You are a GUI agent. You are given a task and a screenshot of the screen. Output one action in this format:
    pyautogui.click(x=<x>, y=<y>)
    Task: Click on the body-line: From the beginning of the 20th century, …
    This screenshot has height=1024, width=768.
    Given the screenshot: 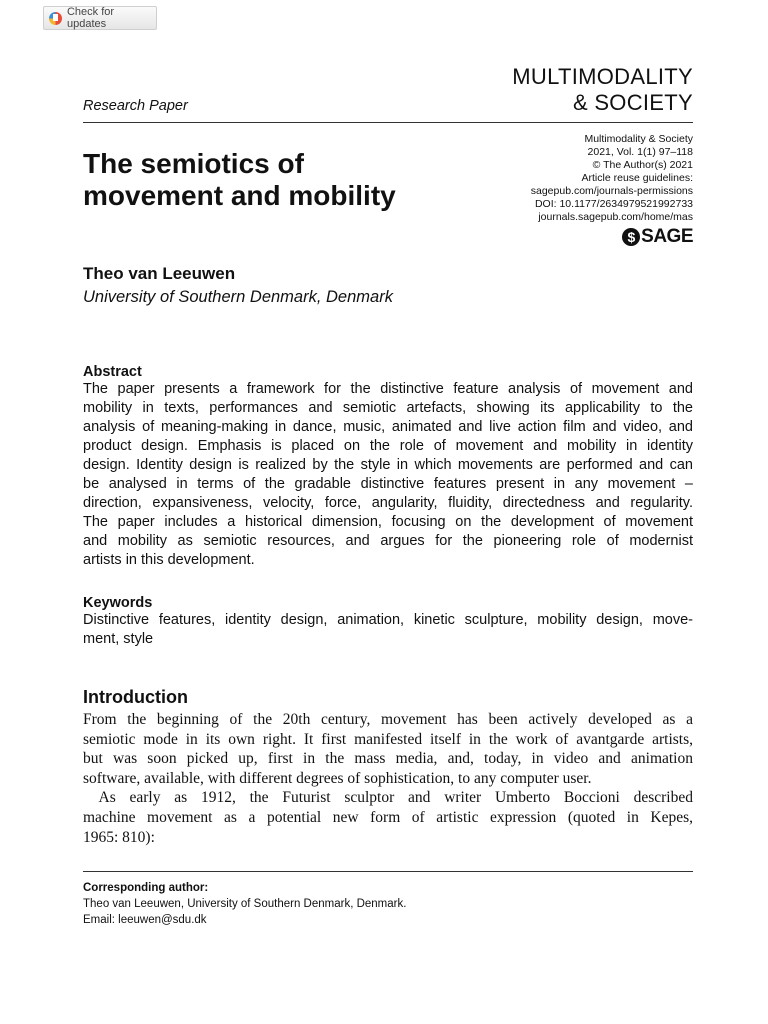 What is the action you would take?
    pyautogui.click(x=388, y=719)
    